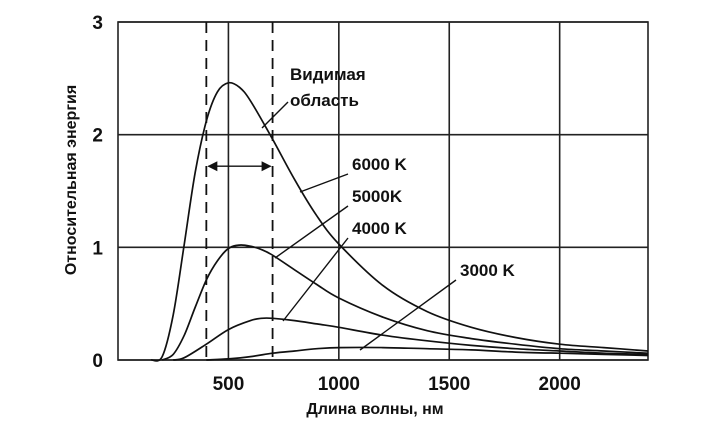 The height and width of the screenshot is (424, 728). I want to click on x-tick-label-1000: 1000, so click(339, 384).